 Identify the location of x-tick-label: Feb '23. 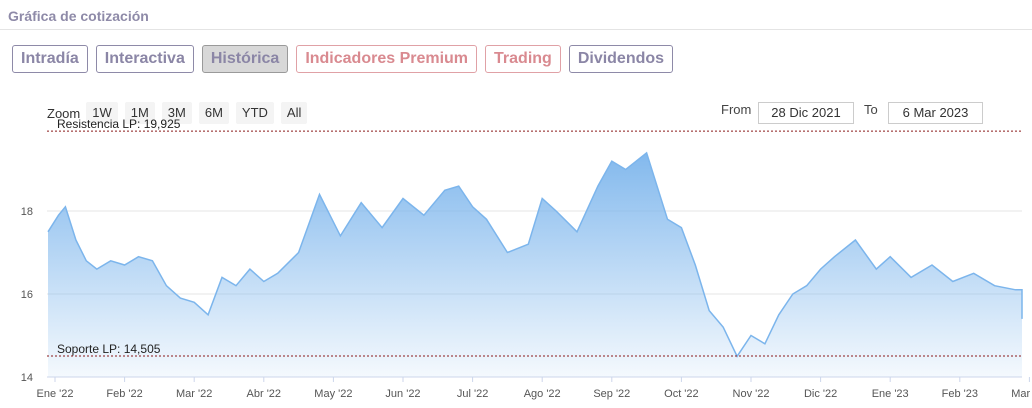
(960, 394).